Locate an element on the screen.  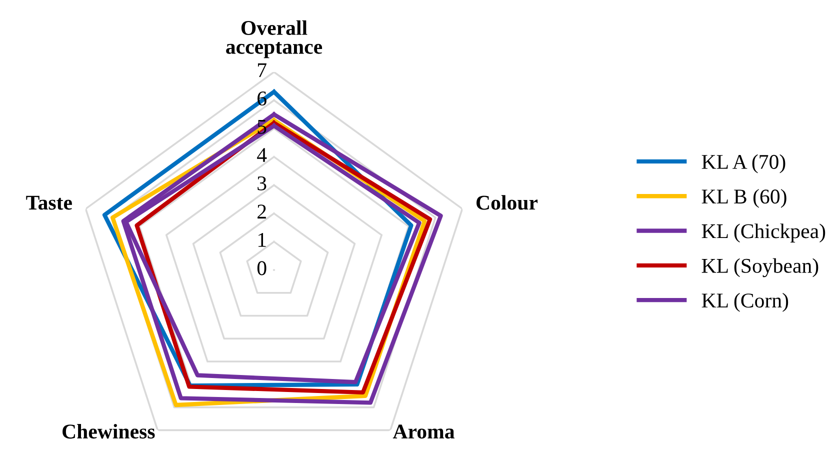
spoke-label: Chewiness is located at coordinates (108, 431).